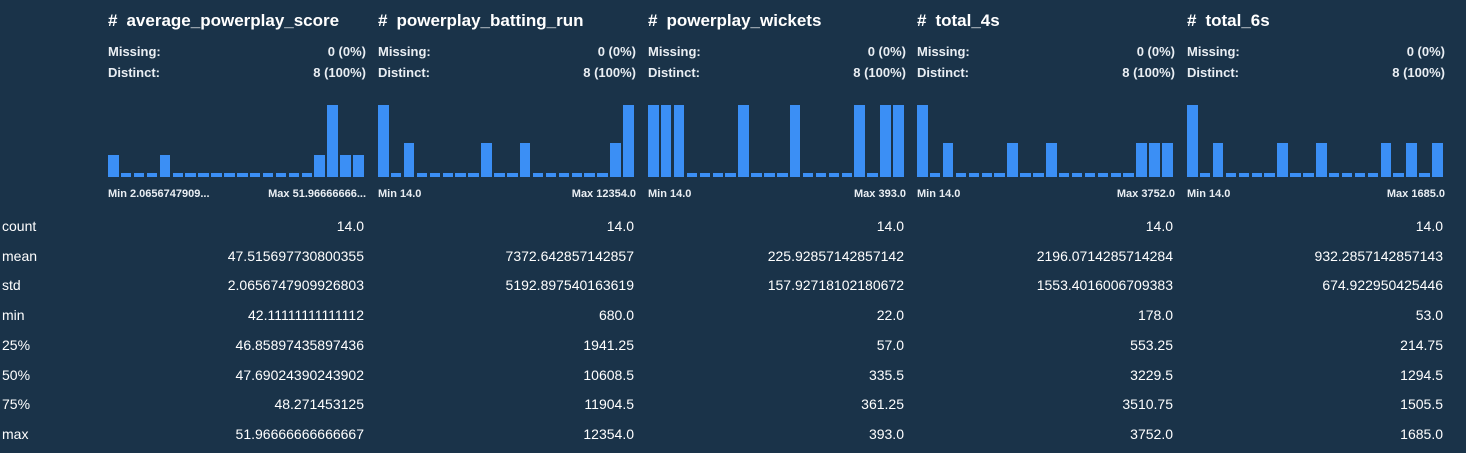 This screenshot has height=453, width=1466. I want to click on hash-icon: #, so click(383, 20).